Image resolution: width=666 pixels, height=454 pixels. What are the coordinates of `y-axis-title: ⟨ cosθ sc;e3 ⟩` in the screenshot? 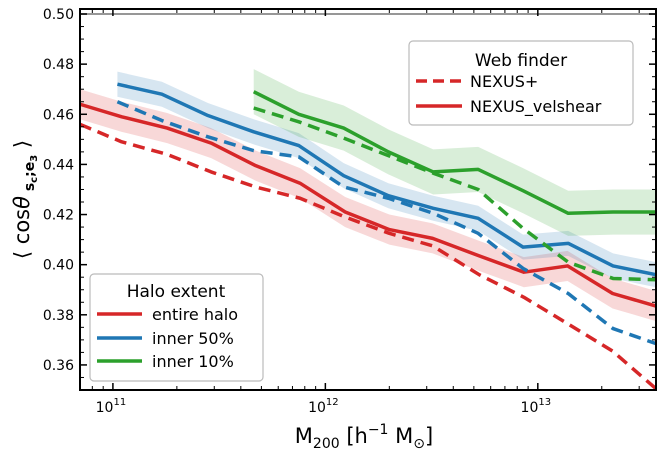 It's located at (25, 199).